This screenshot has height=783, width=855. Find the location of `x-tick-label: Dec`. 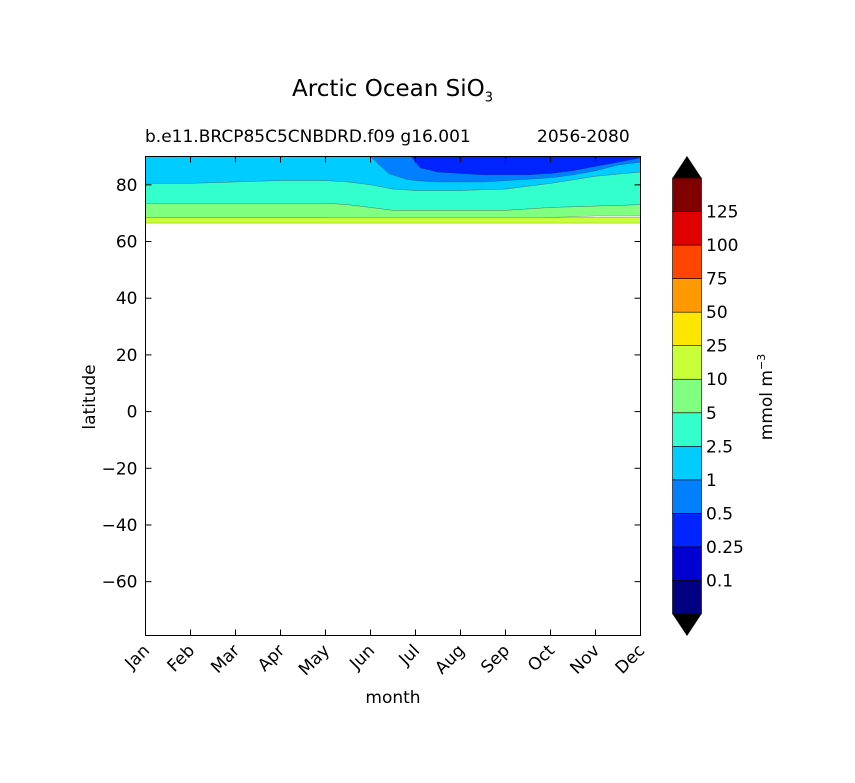

x-tick-label: Dec is located at coordinates (630, 659).